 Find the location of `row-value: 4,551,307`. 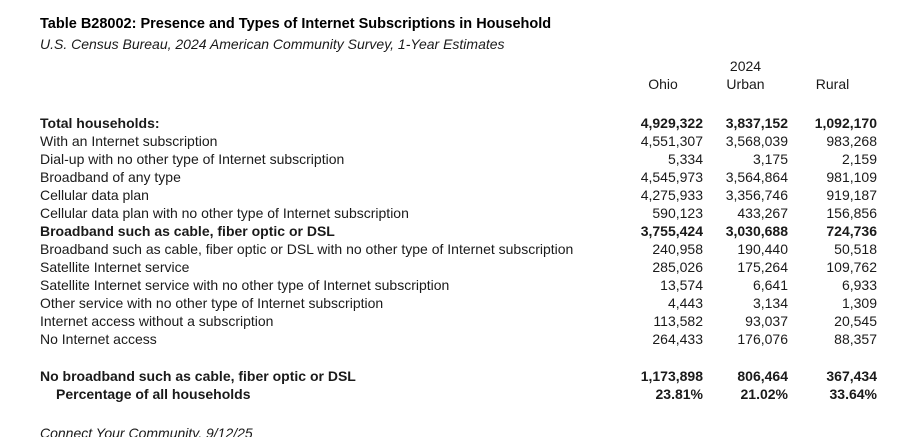

row-value: 4,551,307 is located at coordinates (671, 141).